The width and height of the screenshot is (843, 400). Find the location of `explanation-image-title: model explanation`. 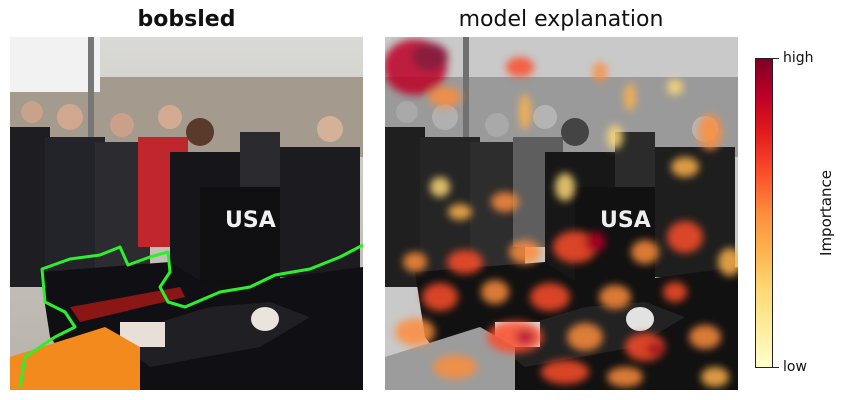

explanation-image-title: model explanation is located at coordinates (561, 19).